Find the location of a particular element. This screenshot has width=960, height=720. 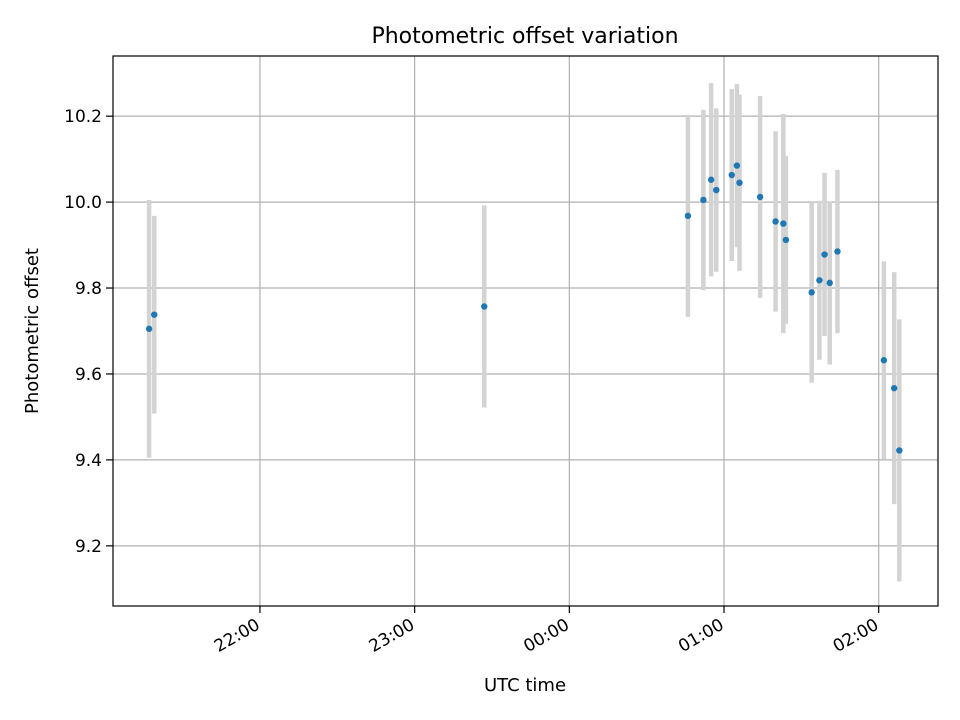

y-tick-label: 9.6 is located at coordinates (88, 375).